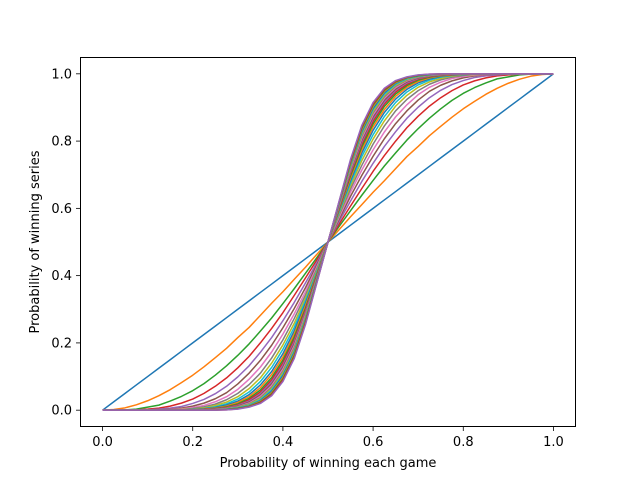  I want to click on y-tick-label: 0.8, so click(61, 142).